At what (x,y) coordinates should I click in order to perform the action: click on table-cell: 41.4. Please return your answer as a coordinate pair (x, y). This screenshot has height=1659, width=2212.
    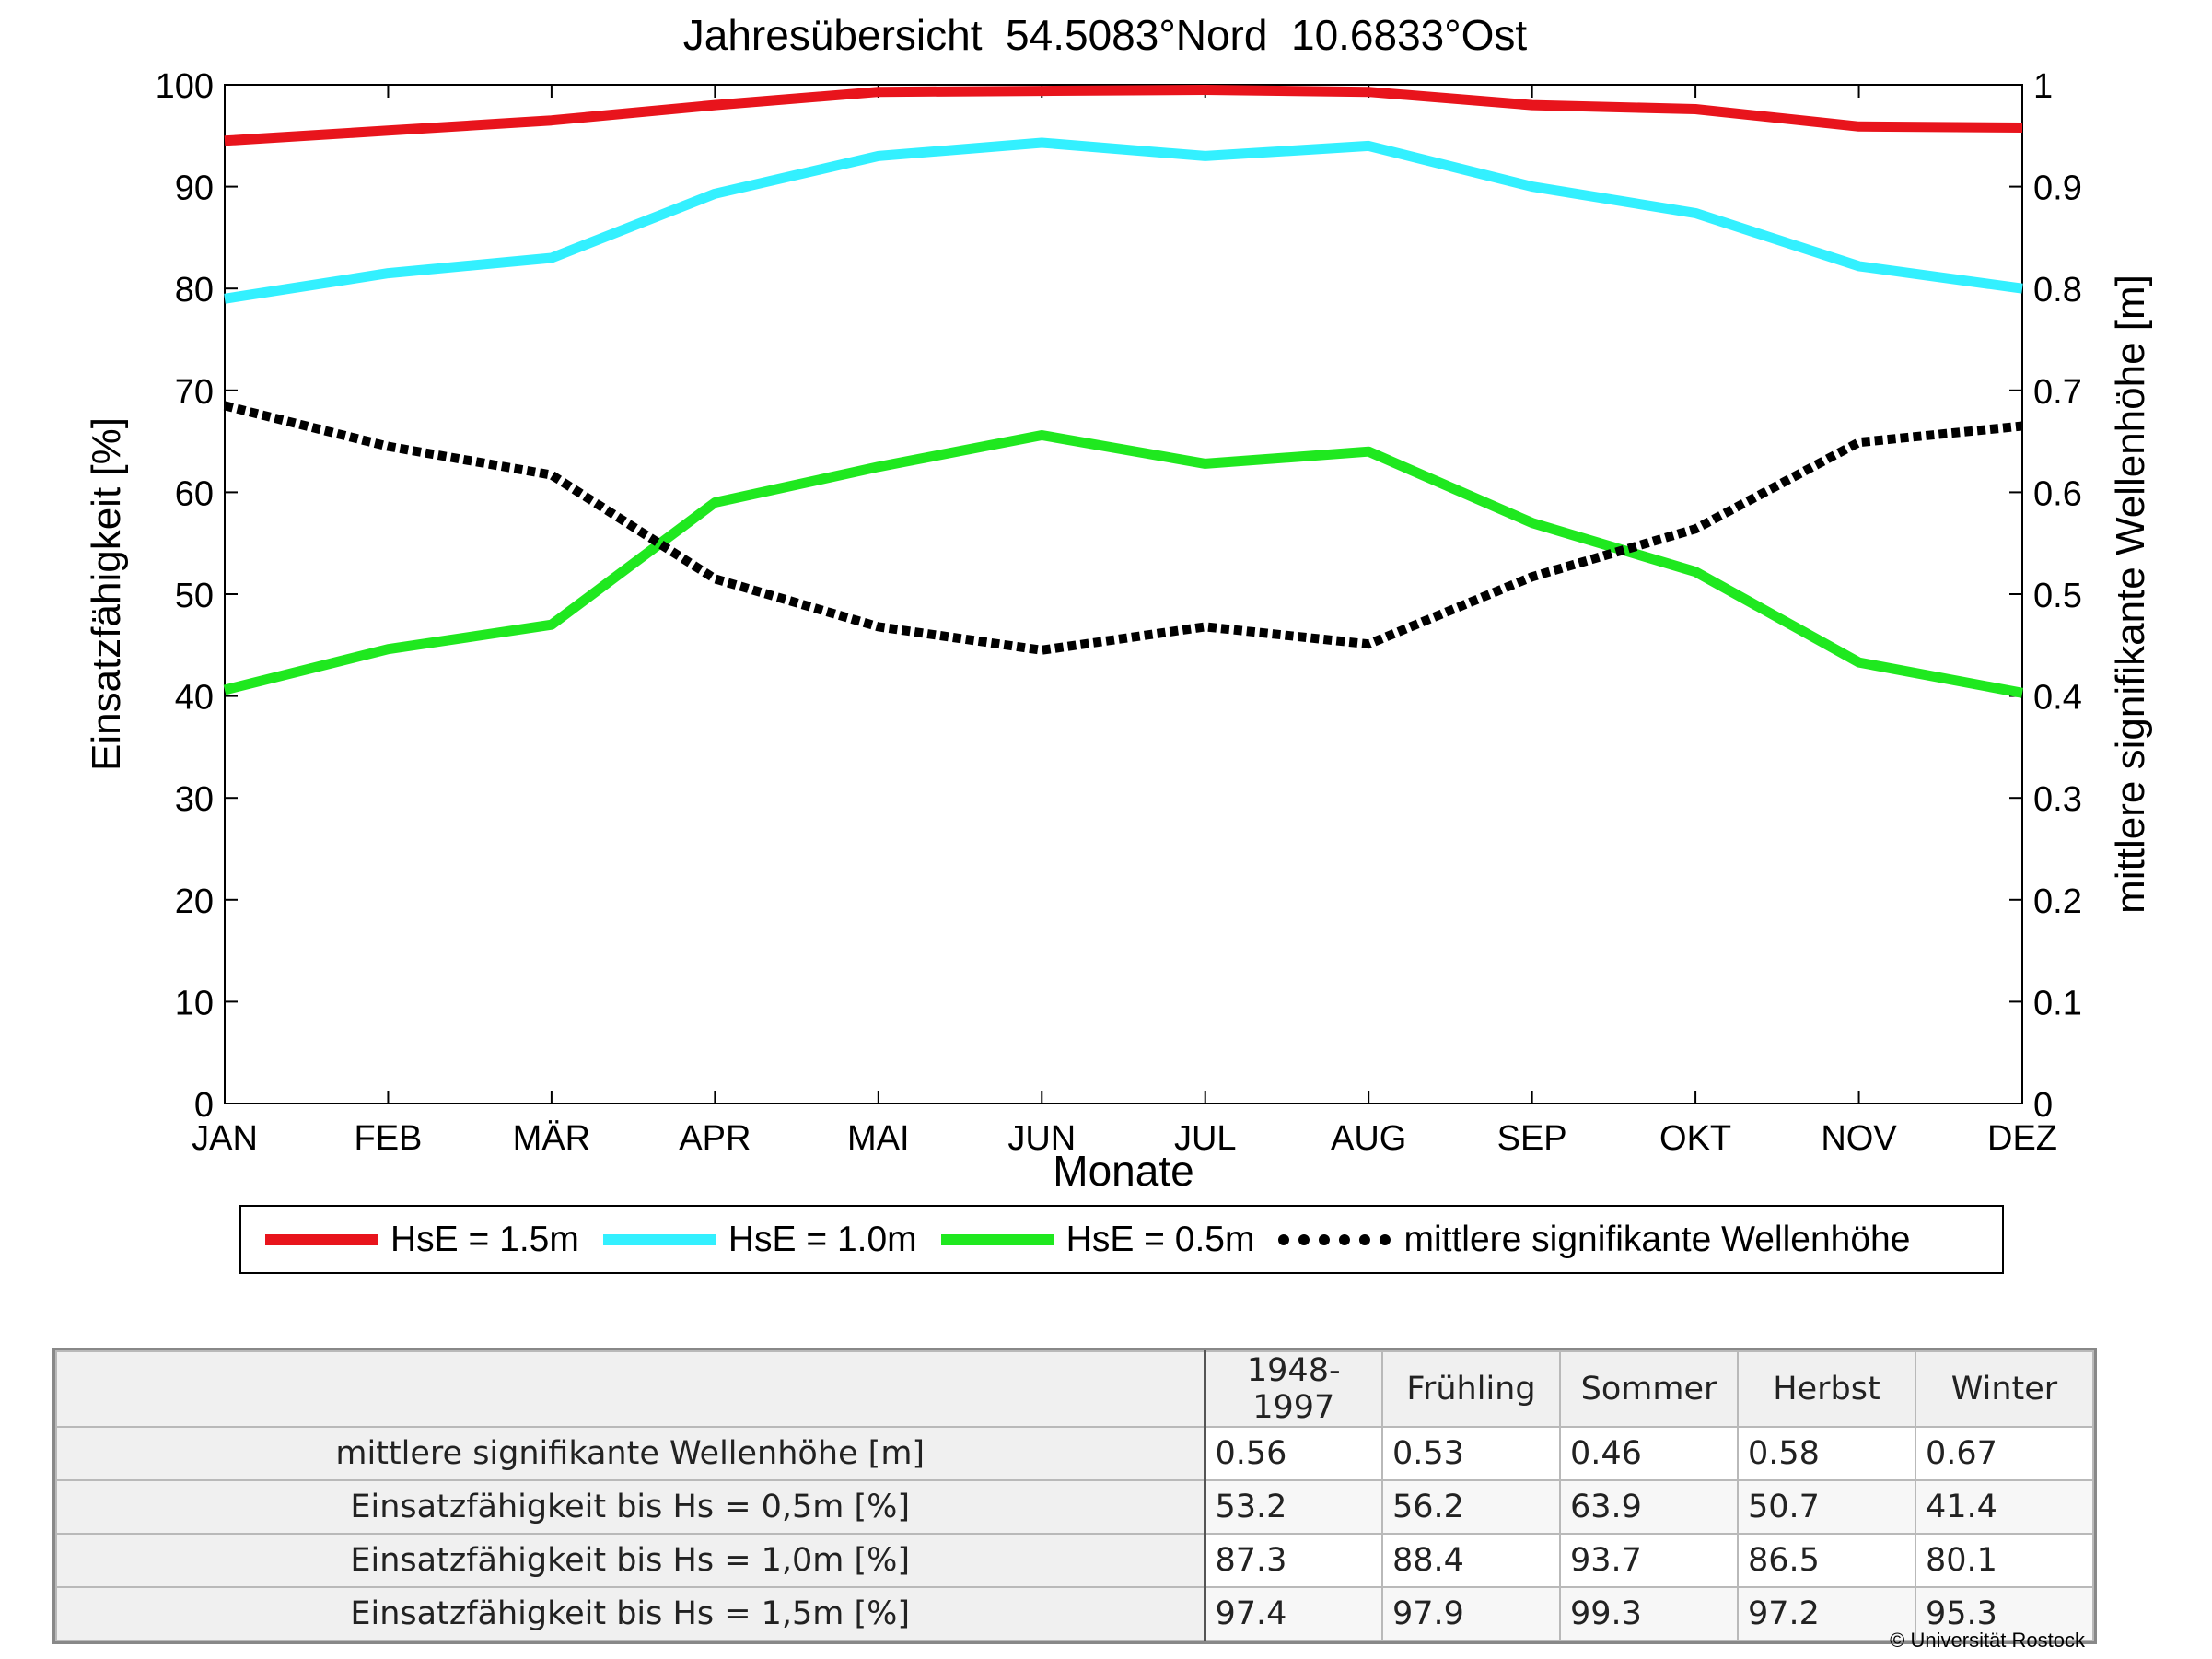
    Looking at the image, I should click on (2005, 1507).